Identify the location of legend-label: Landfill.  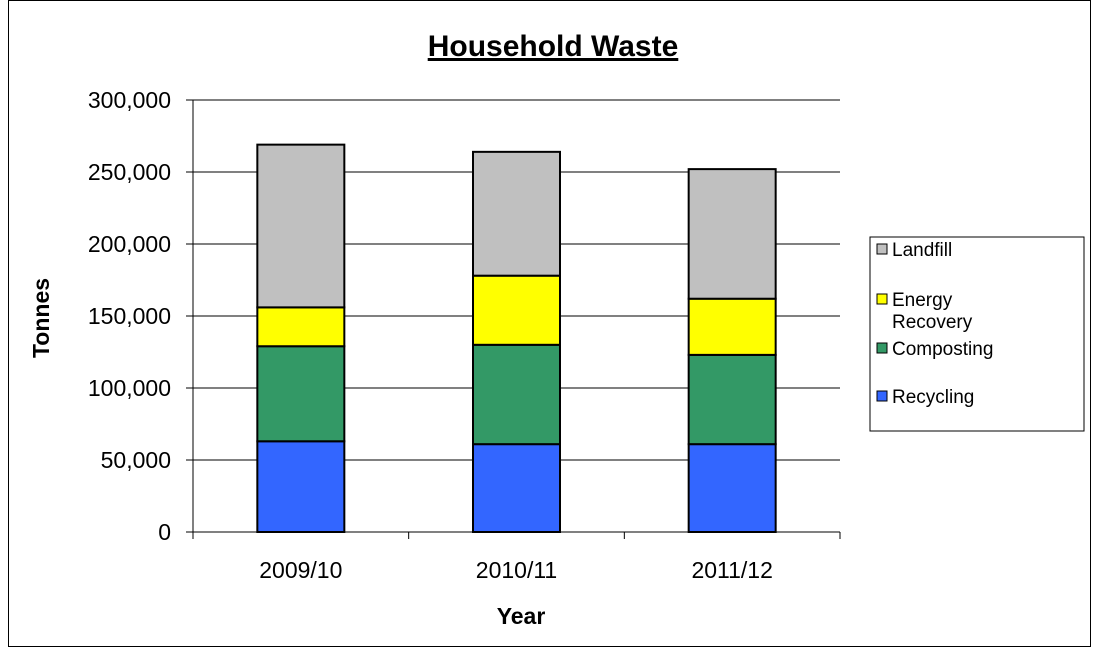
(922, 250).